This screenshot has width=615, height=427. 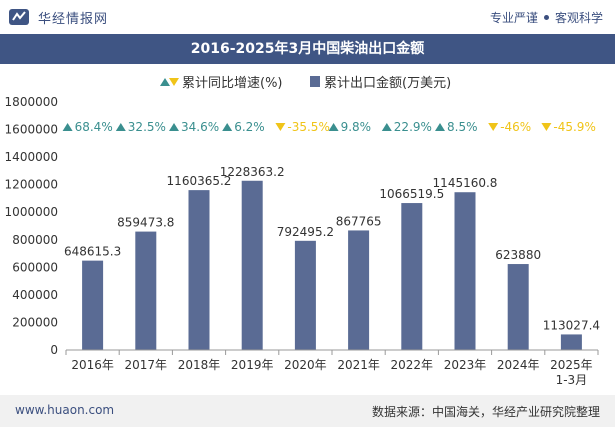 I want to click on x-tick-label: 2017年, so click(x=146, y=365).